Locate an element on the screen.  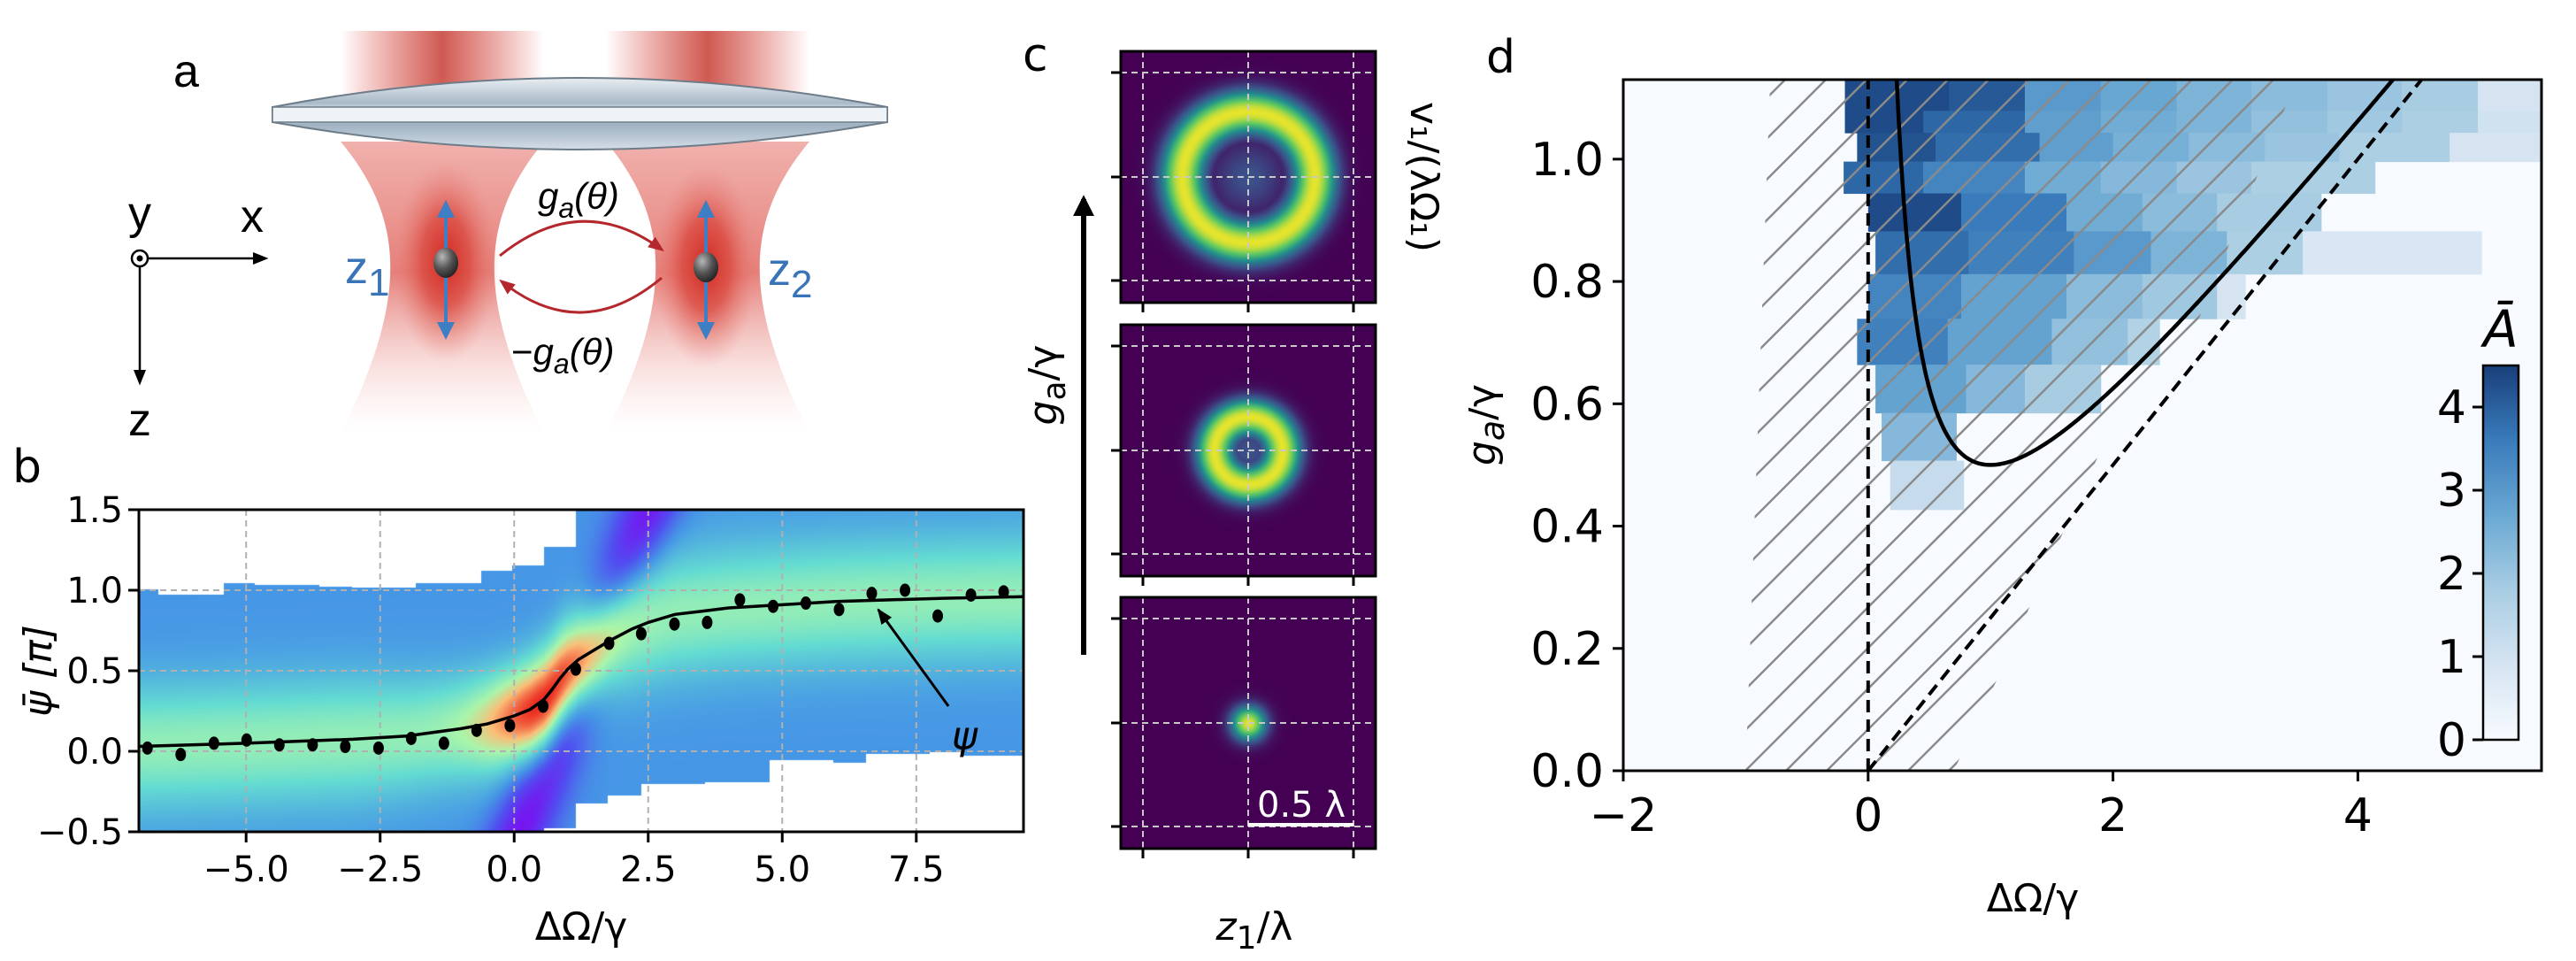
colorbar-tick-label: 3 is located at coordinates (2451, 491).